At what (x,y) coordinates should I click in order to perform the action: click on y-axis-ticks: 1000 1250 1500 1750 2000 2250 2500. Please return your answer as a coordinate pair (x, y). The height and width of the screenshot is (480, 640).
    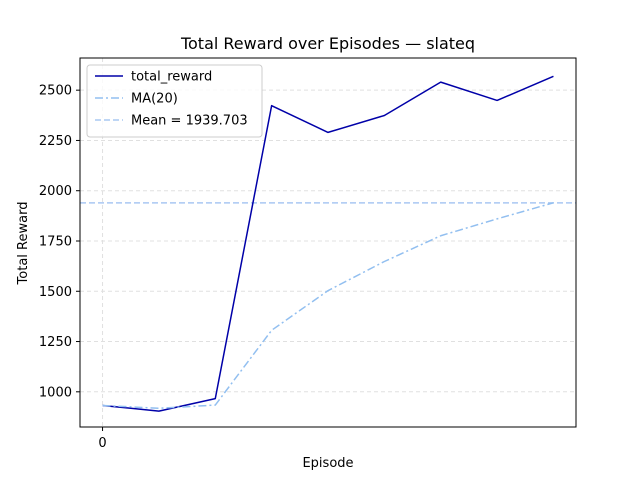
    Looking at the image, I should click on (59, 242).